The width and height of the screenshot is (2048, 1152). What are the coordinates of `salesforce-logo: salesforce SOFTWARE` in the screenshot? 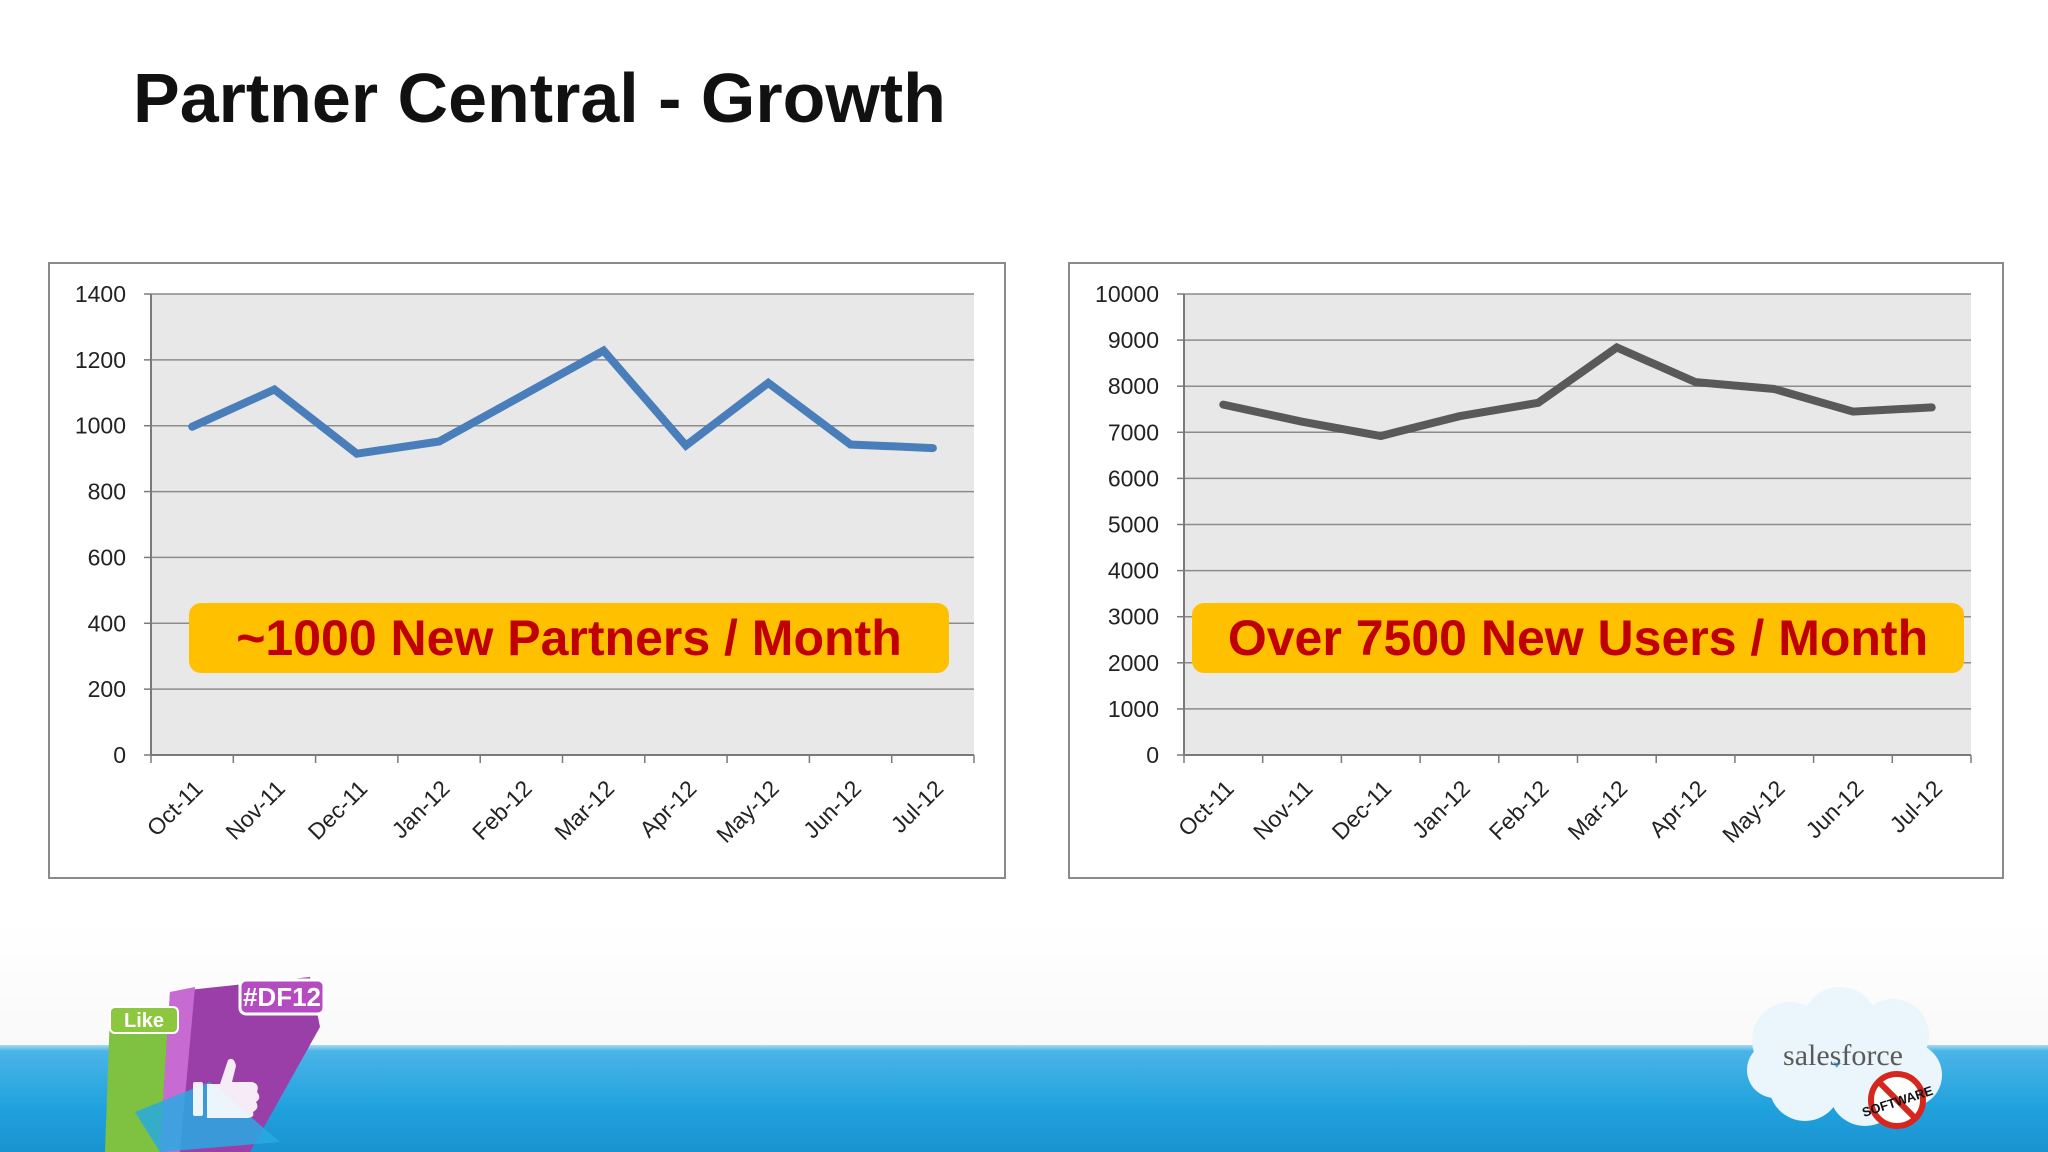 It's located at (1844, 1058).